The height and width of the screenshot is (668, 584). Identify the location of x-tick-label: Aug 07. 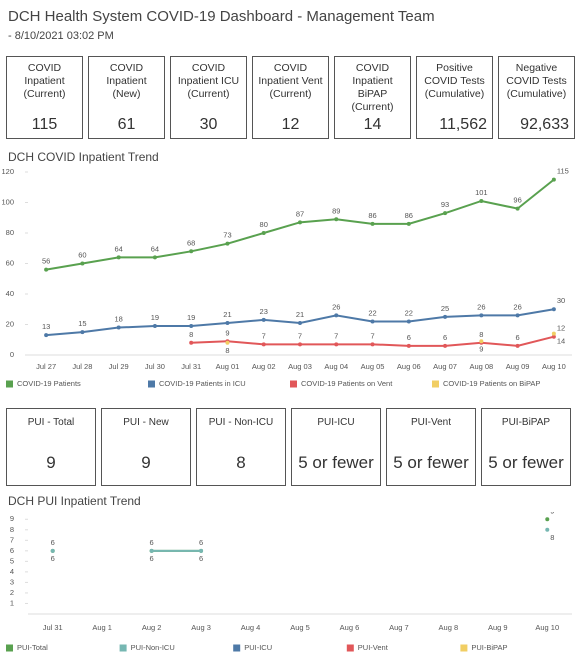
(445, 366).